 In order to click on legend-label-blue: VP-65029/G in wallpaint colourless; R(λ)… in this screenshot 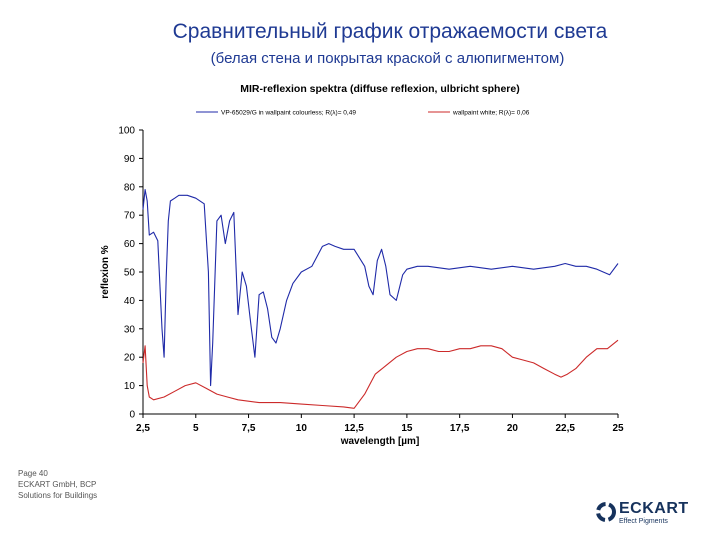, I will do `click(288, 113)`.